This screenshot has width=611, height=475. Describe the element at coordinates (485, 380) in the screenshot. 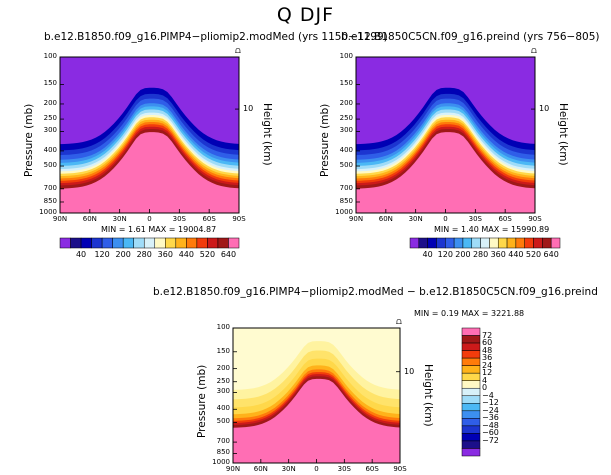

I see `colorbar-label: 4` at that location.